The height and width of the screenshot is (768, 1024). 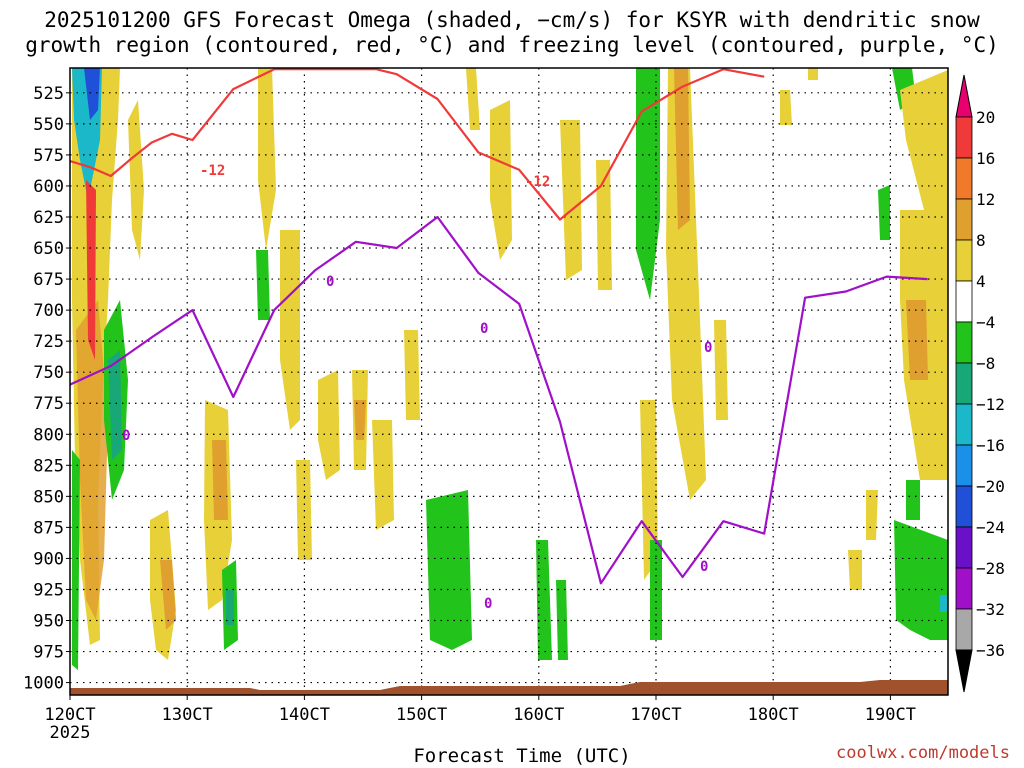 I want to click on y-tick-label: 825, so click(x=48, y=466).